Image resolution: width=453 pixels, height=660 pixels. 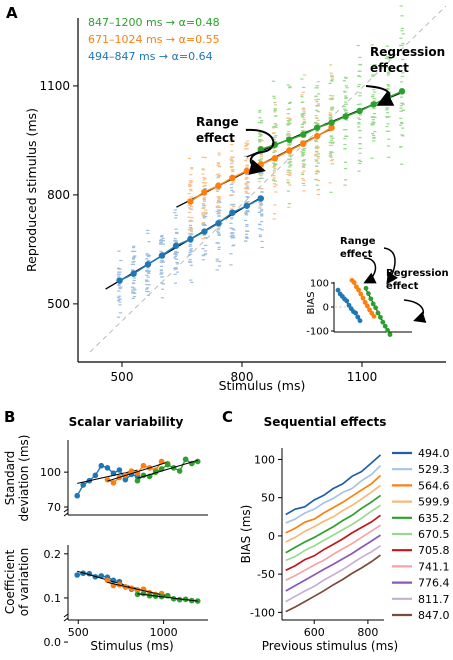 I want to click on axis-break-mark, so click(x=66, y=617).